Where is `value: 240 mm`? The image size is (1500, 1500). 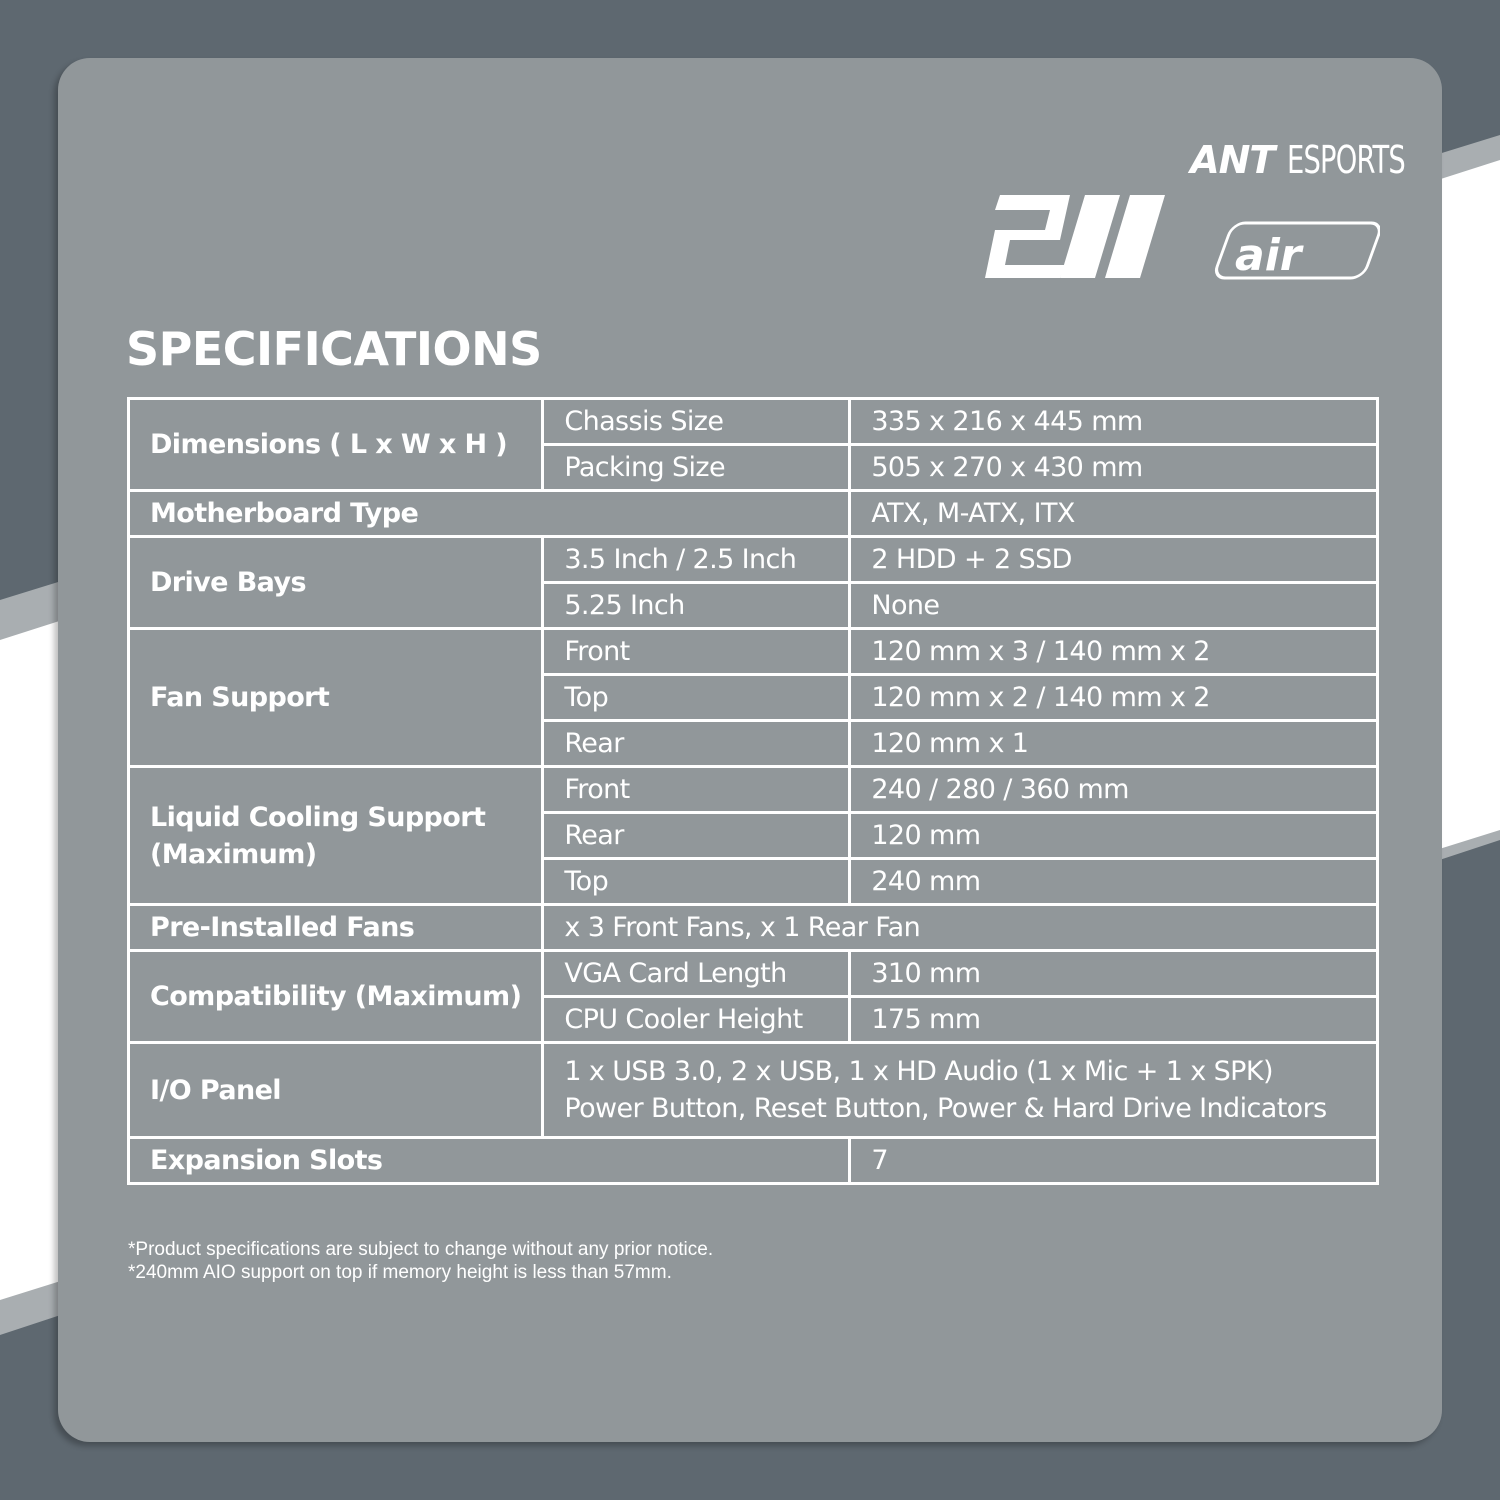
value: 240 mm is located at coordinates (1113, 881).